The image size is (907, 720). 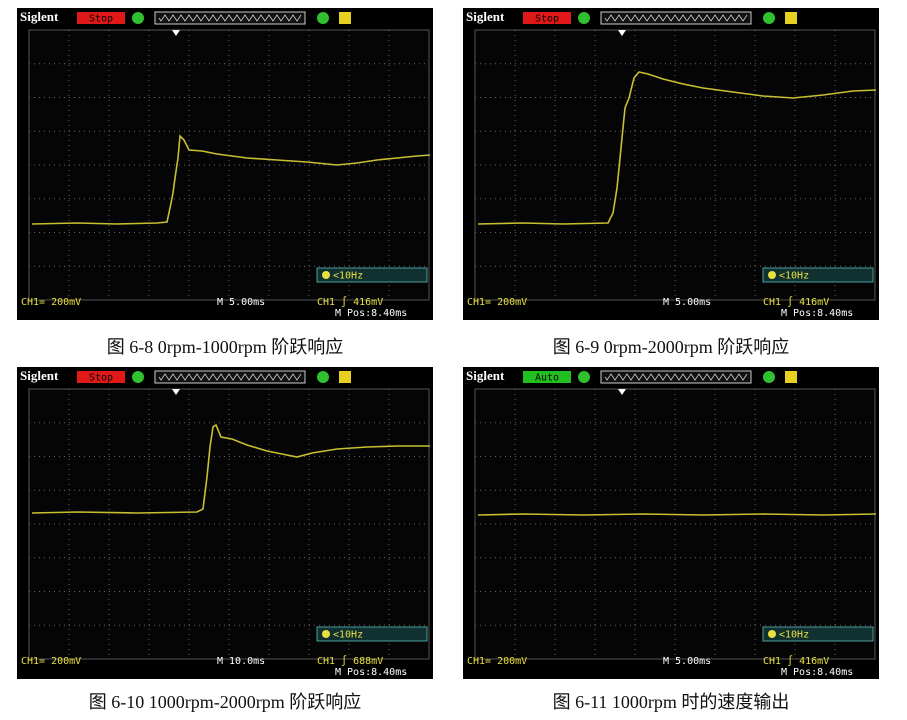 What do you see at coordinates (350, 661) in the screenshot?
I see `trigger-level: CH1 ∫ 688mV` at bounding box center [350, 661].